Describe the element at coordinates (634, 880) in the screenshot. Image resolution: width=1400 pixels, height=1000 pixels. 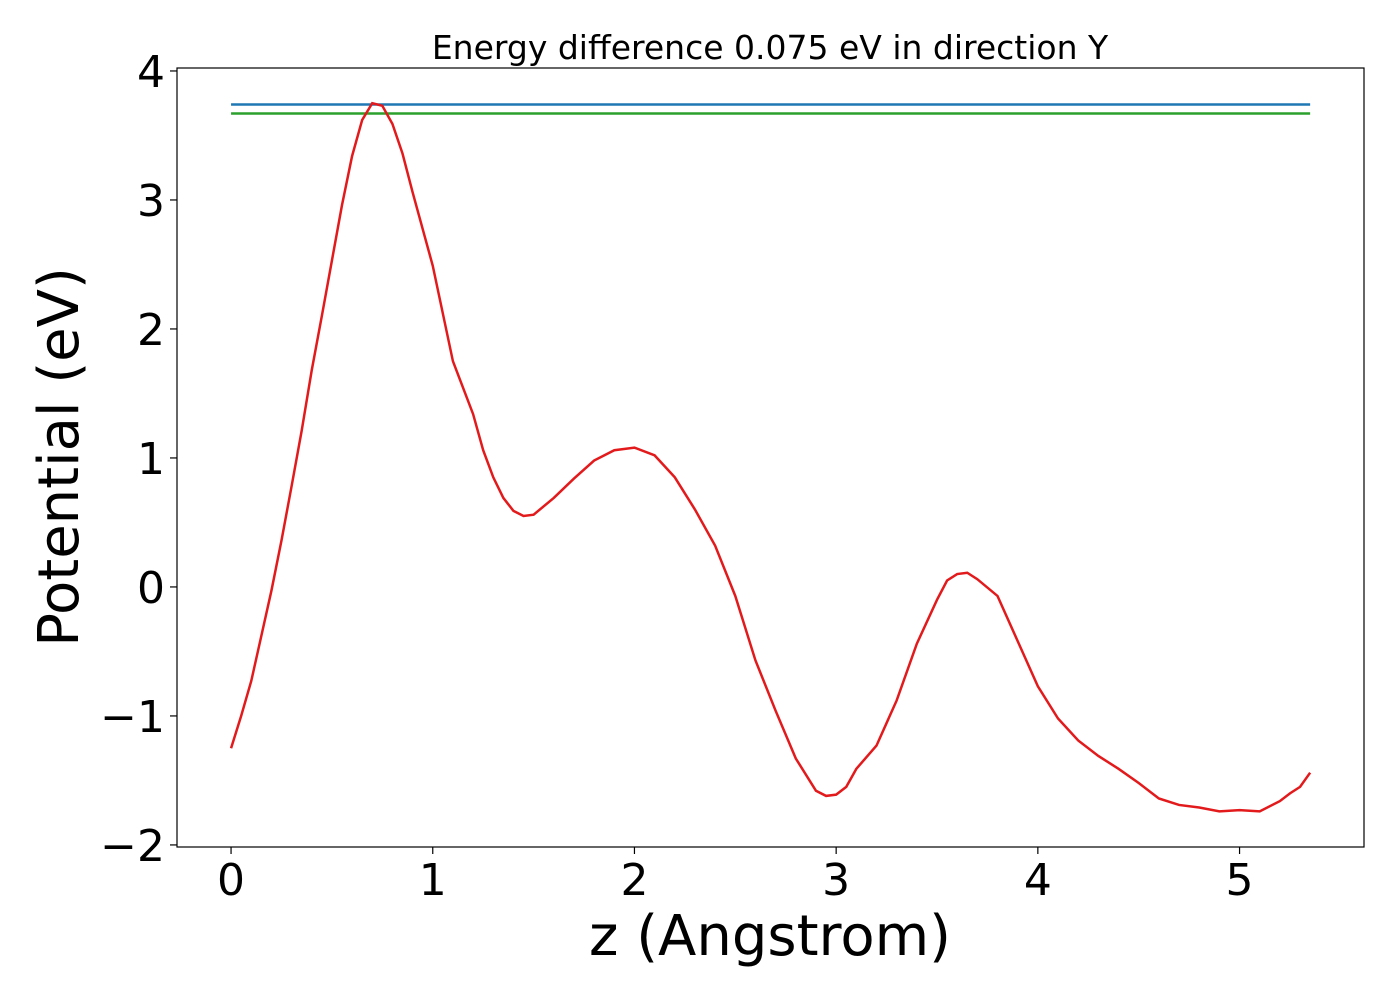
I see `x-tick-label: 2` at that location.